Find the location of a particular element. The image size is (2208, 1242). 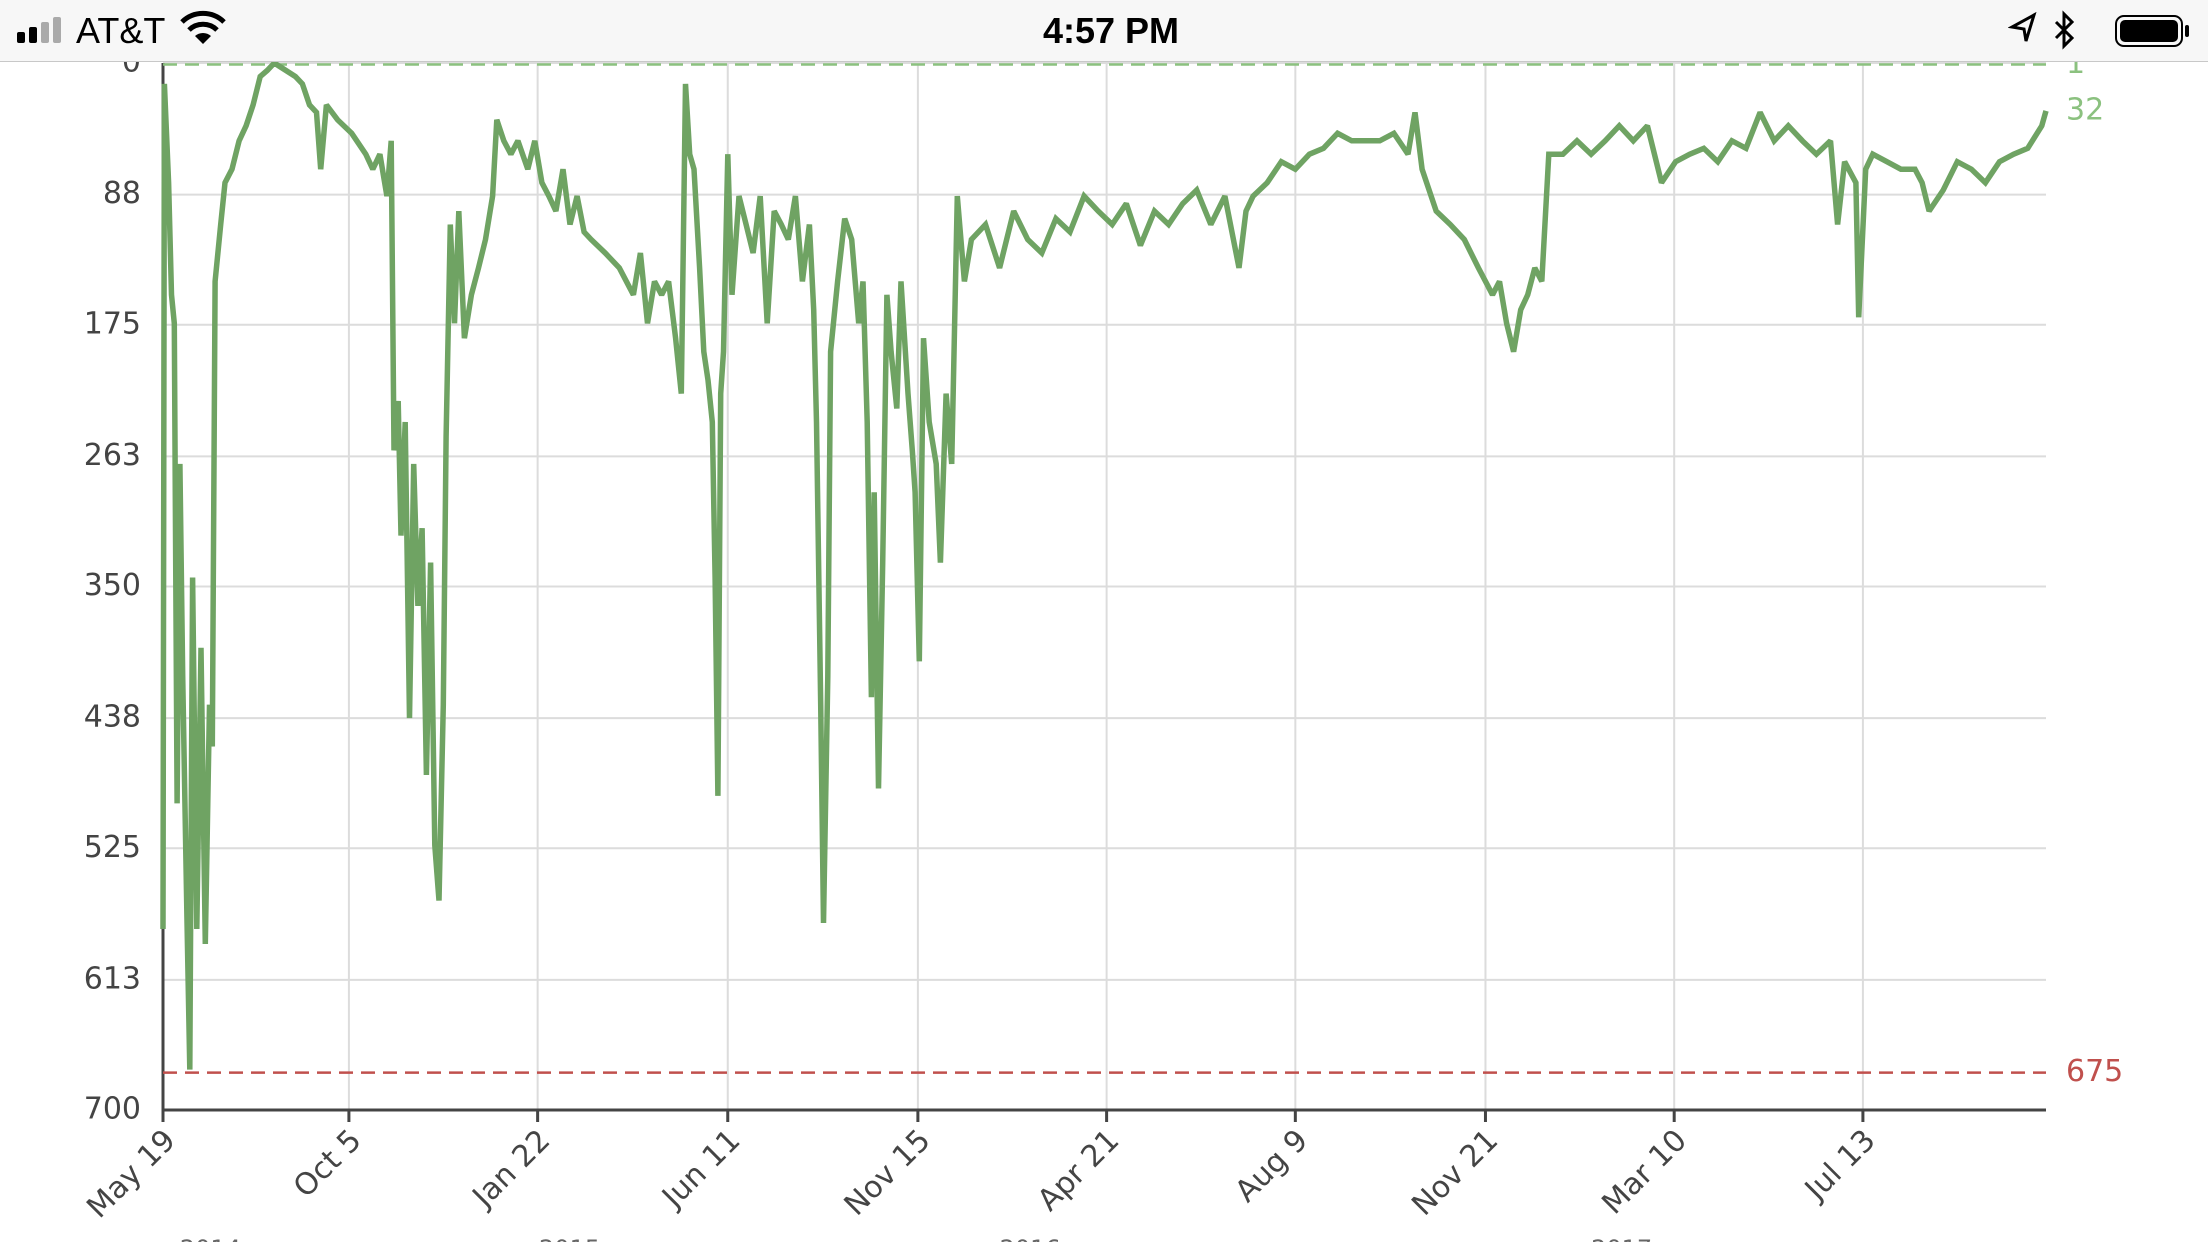

x-tick-label: Oct 5 is located at coordinates (328, 1164).